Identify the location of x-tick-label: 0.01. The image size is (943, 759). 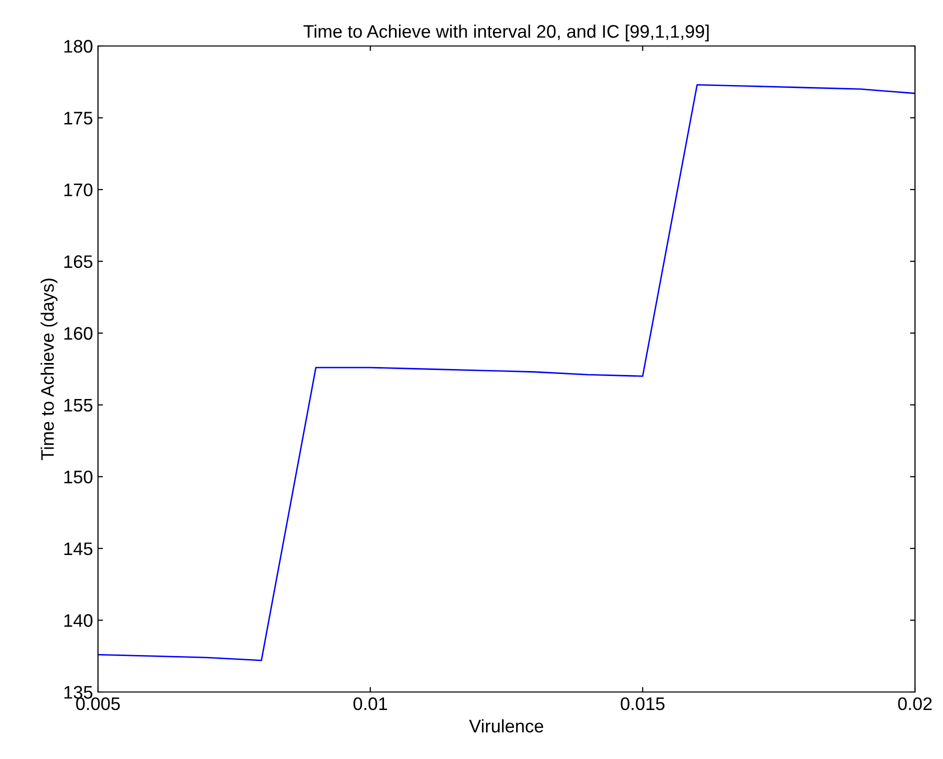
(370, 703).